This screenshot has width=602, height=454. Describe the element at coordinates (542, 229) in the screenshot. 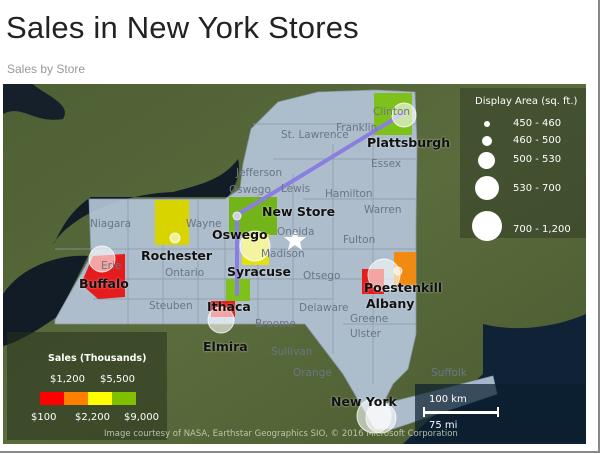

I see `legend-item-label: 700 - 1,200` at that location.